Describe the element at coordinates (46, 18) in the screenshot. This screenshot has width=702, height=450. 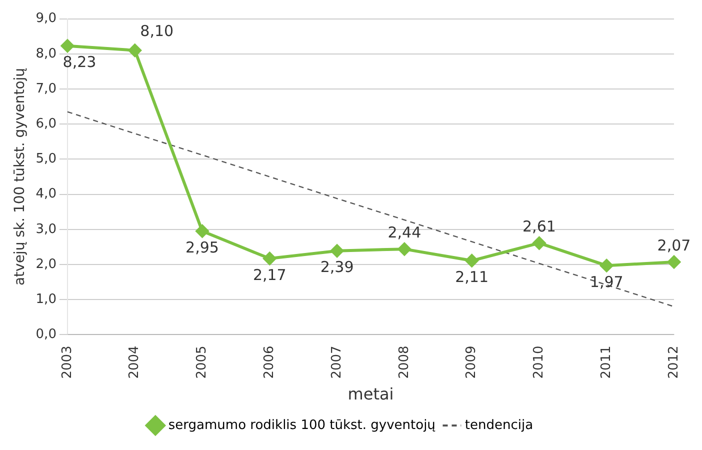
I see `y-tick-label: 9,0` at that location.